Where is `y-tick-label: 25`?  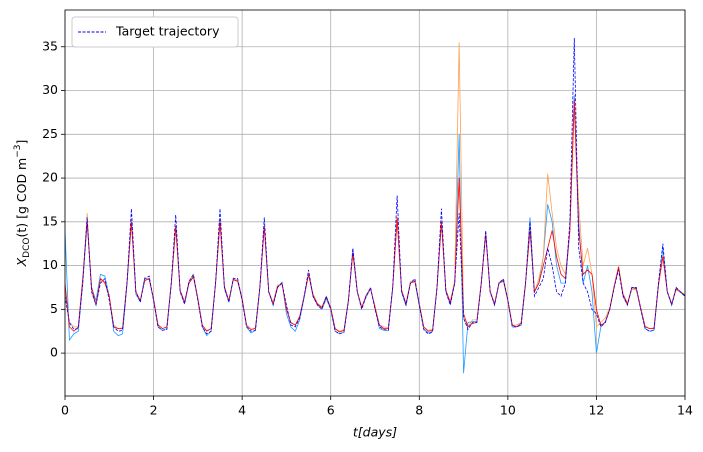
y-tick-label: 25 is located at coordinates (50, 133).